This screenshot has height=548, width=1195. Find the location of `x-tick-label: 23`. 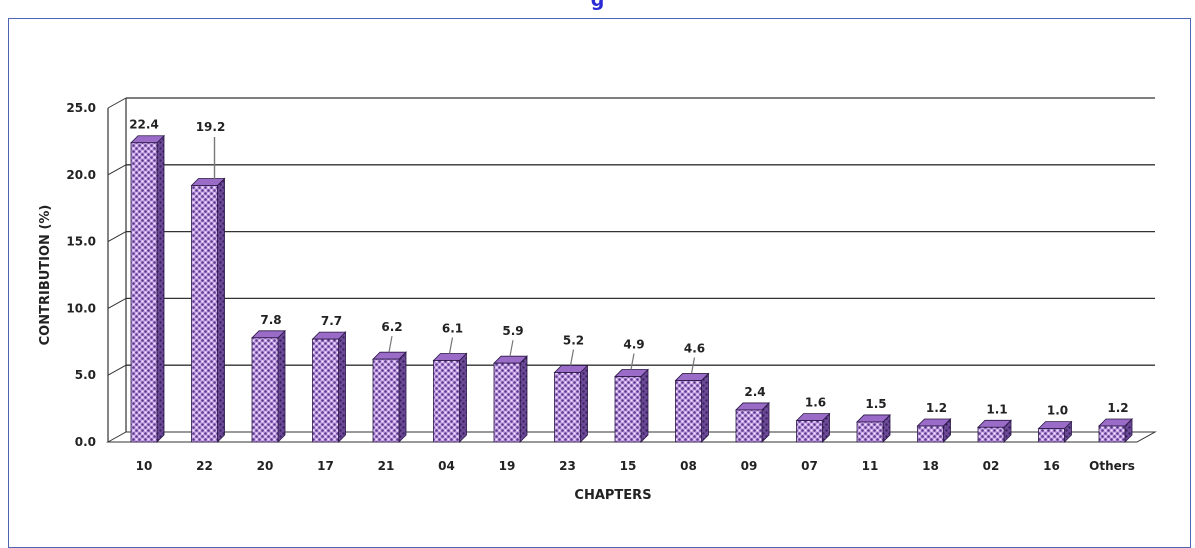

x-tick-label: 23 is located at coordinates (567, 466).